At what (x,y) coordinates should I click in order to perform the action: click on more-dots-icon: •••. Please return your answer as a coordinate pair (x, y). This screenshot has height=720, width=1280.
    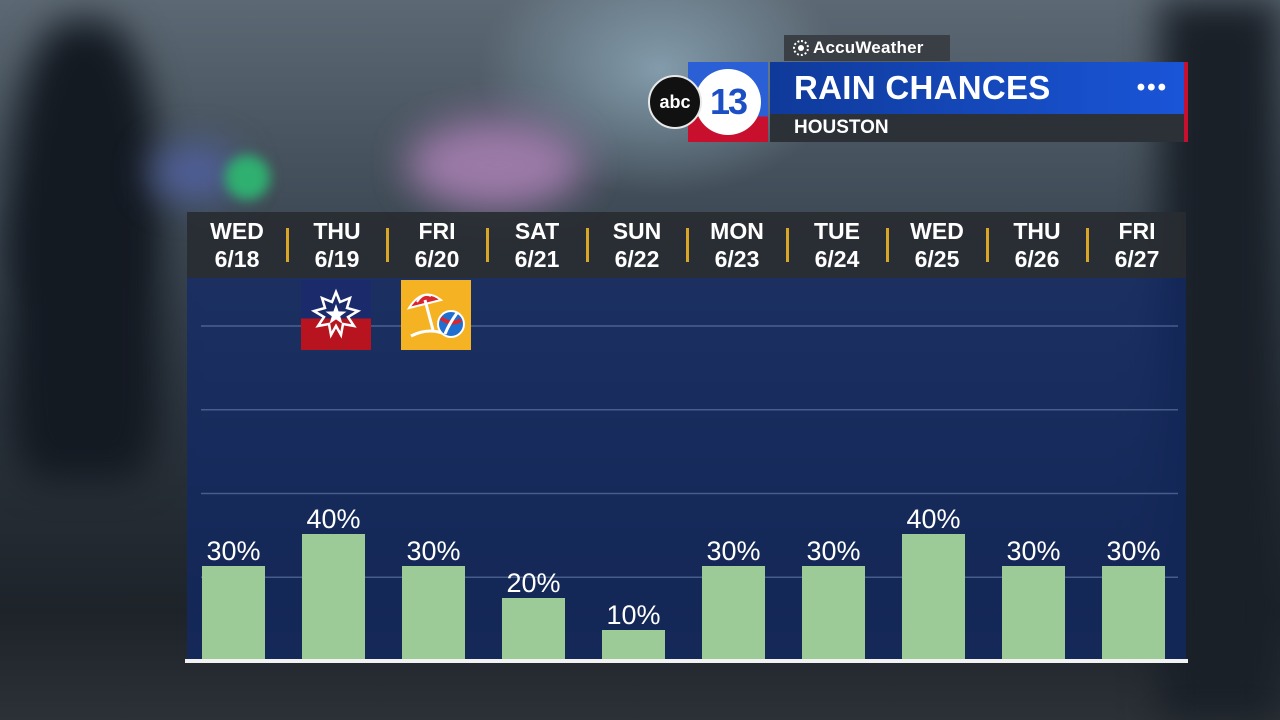
    Looking at the image, I should click on (1152, 87).